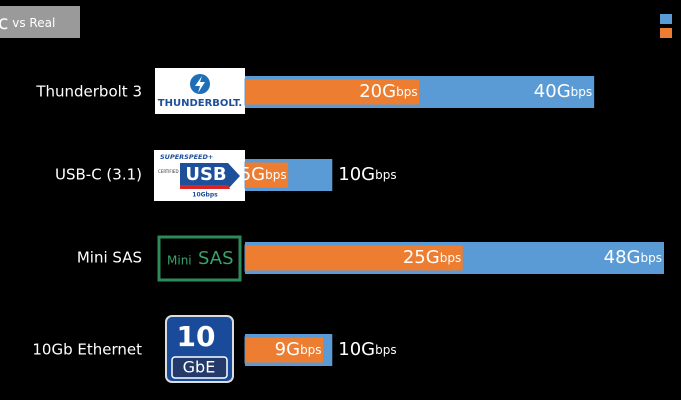 Image resolution: width=681 pixels, height=400 pixels. I want to click on title-box, so click(40, 22).